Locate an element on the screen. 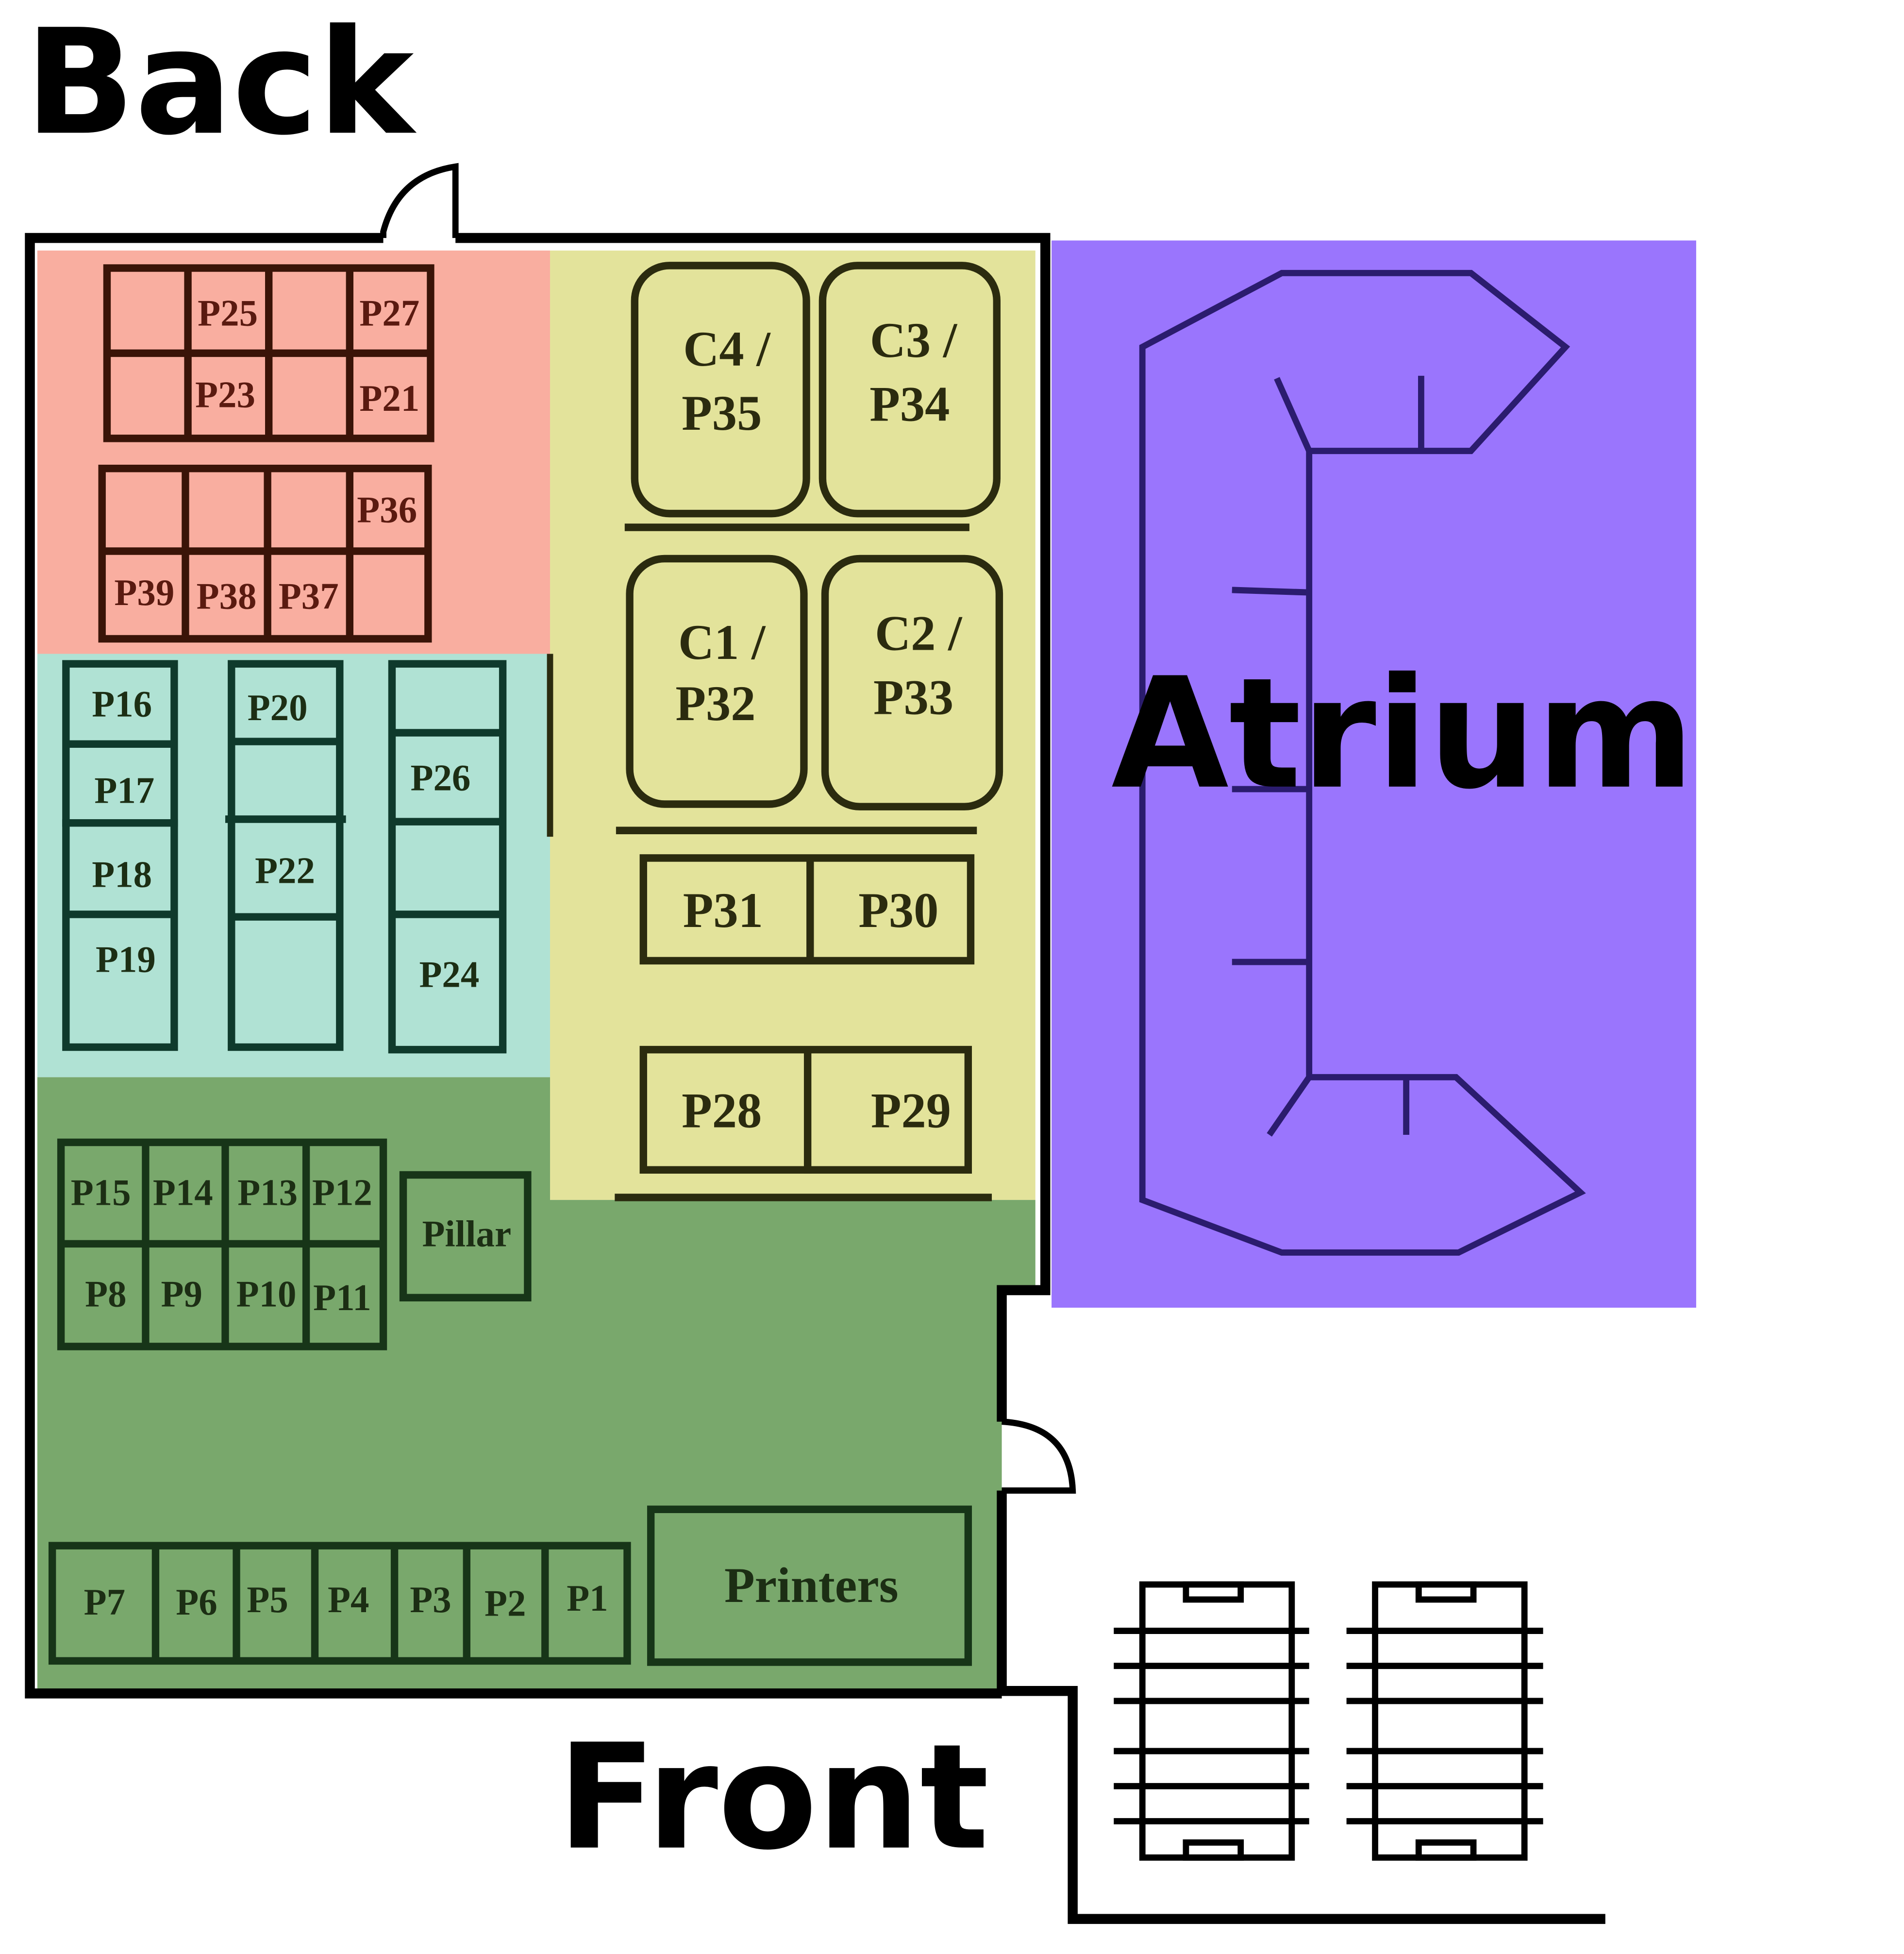 The width and height of the screenshot is (1904, 1954). teal-zone is located at coordinates (294, 866).